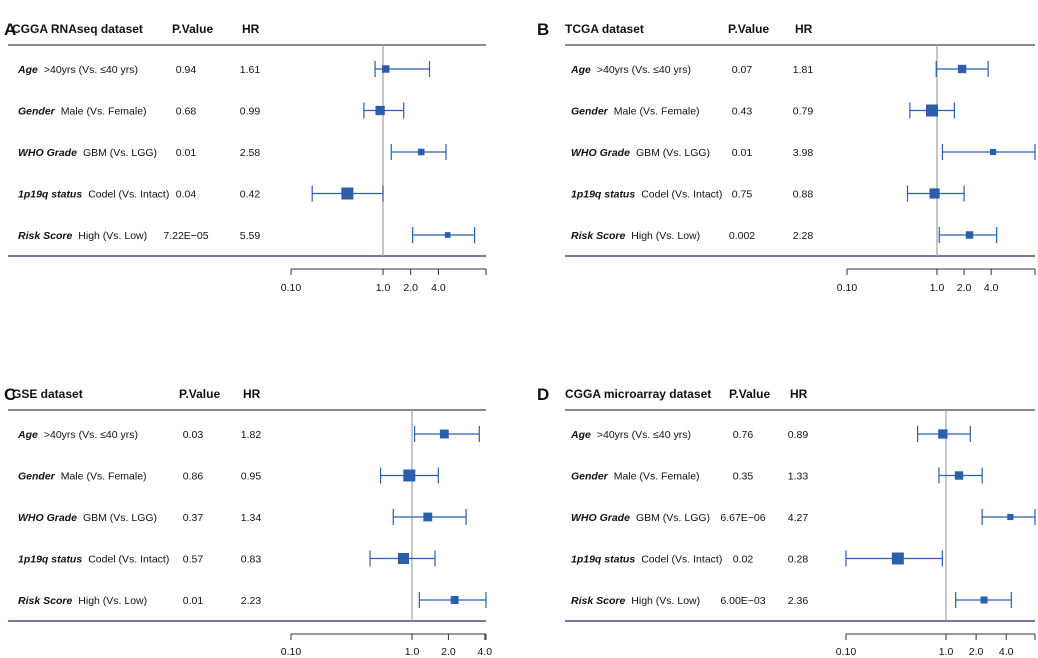 This screenshot has width=1038, height=658. I want to click on row-pvalue: 6.67E−06, so click(742, 518).